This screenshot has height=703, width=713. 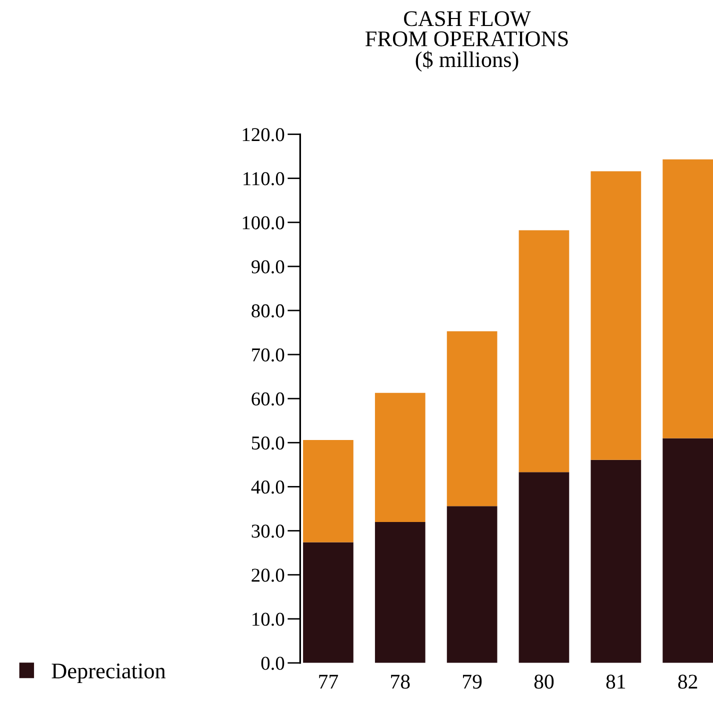 I want to click on y-tick-label: 80.0, so click(x=268, y=311).